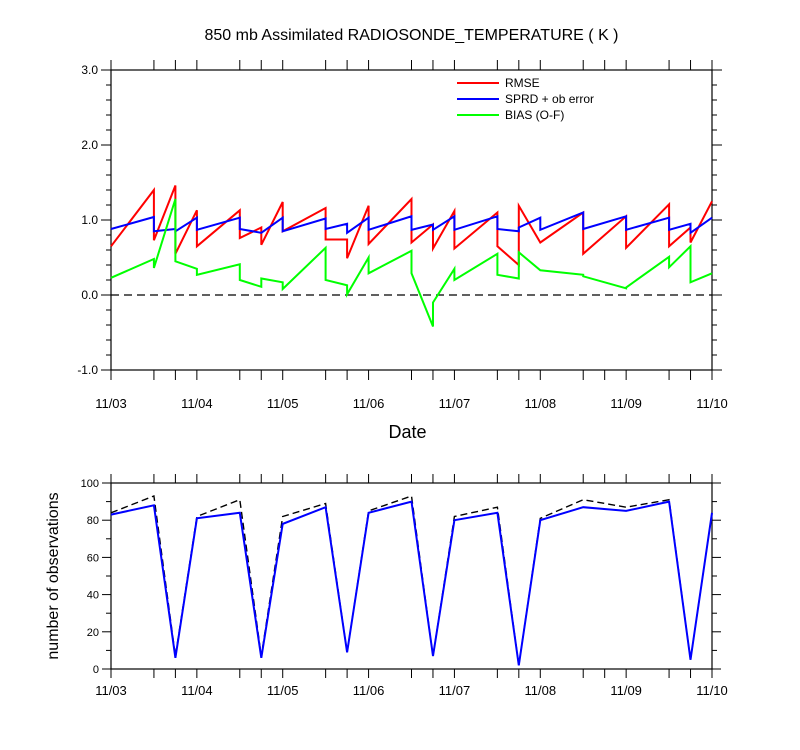 Image resolution: width=800 pixels, height=750 pixels. What do you see at coordinates (93, 558) in the screenshot?
I see `y-tick-label: 60` at bounding box center [93, 558].